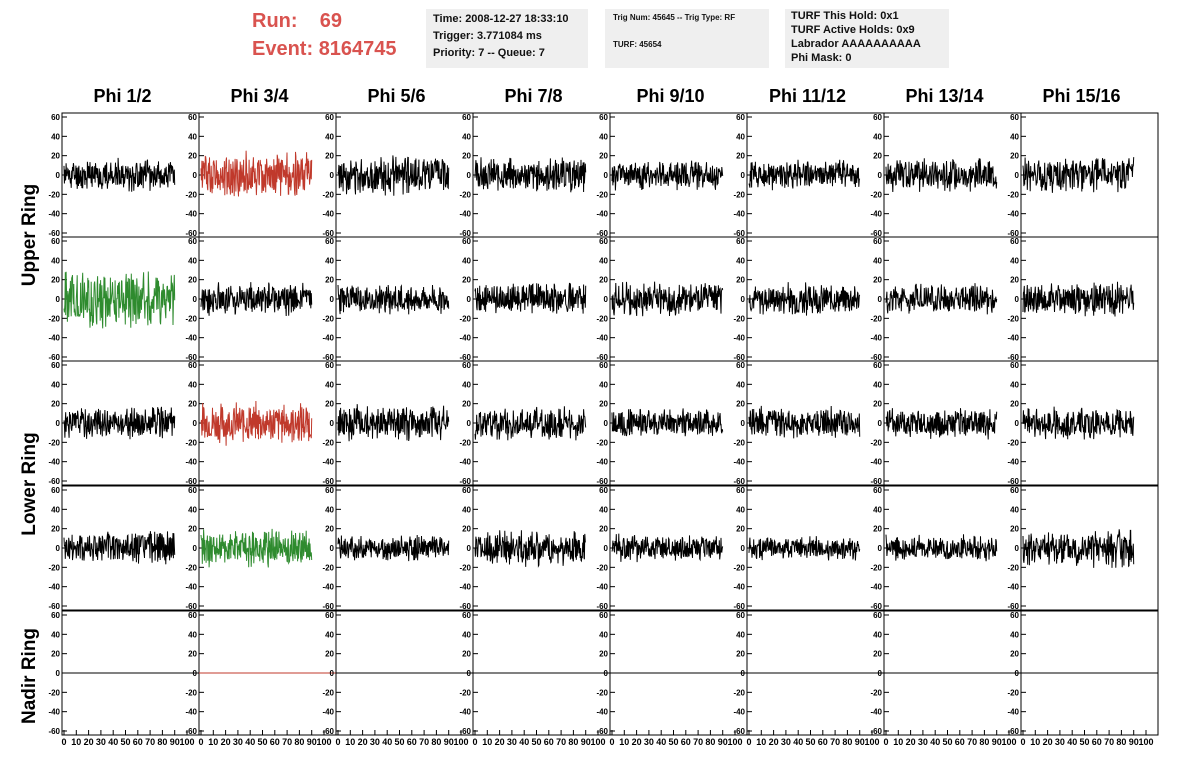 This screenshot has height=772, width=1196. Describe the element at coordinates (122, 96) in the screenshot. I see `column-header-phi-1-2: Phi 1/2` at that location.